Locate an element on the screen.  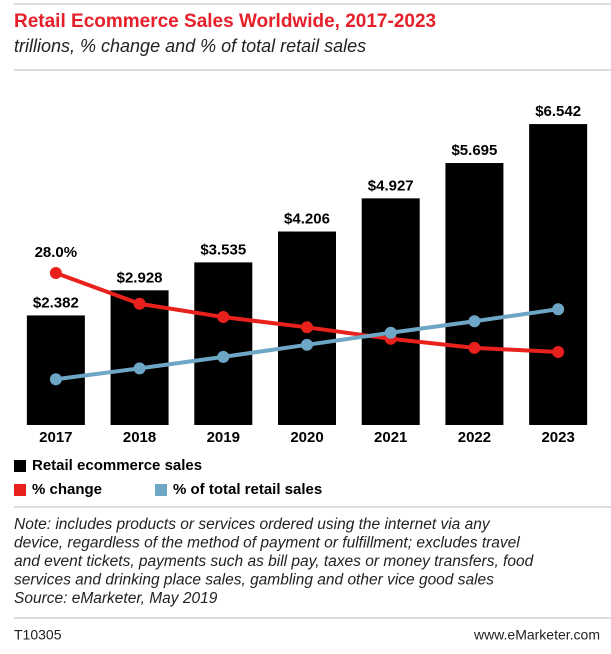
x-tick-label: 2018 is located at coordinates (139, 437).